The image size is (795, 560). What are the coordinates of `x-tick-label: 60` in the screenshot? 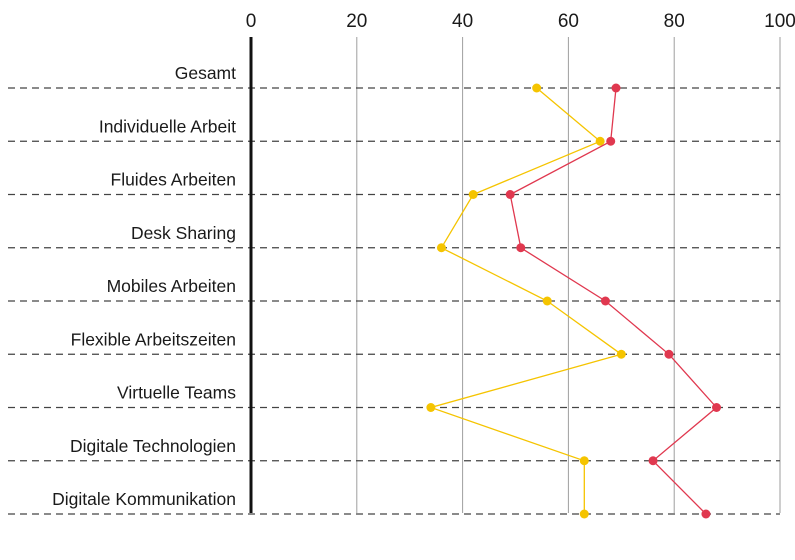 It's located at (568, 21).